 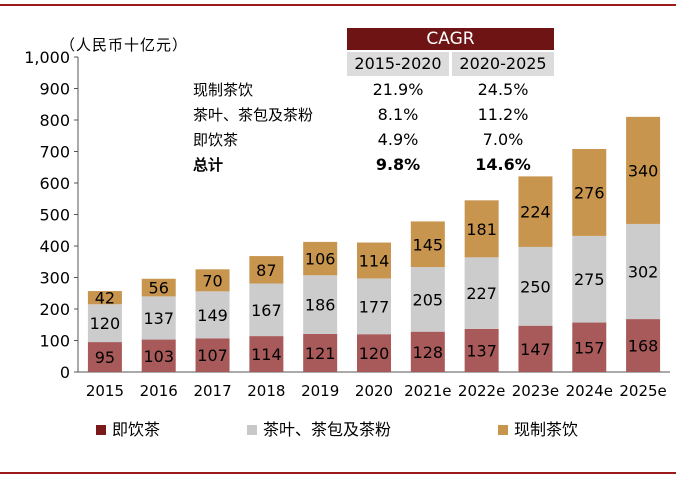 I want to click on data-label: 120, so click(x=105, y=323).